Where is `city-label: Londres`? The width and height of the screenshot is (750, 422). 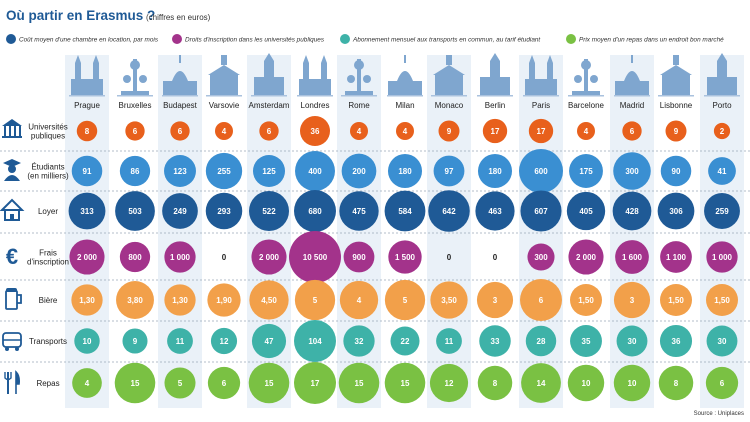 city-label: Londres is located at coordinates (315, 105).